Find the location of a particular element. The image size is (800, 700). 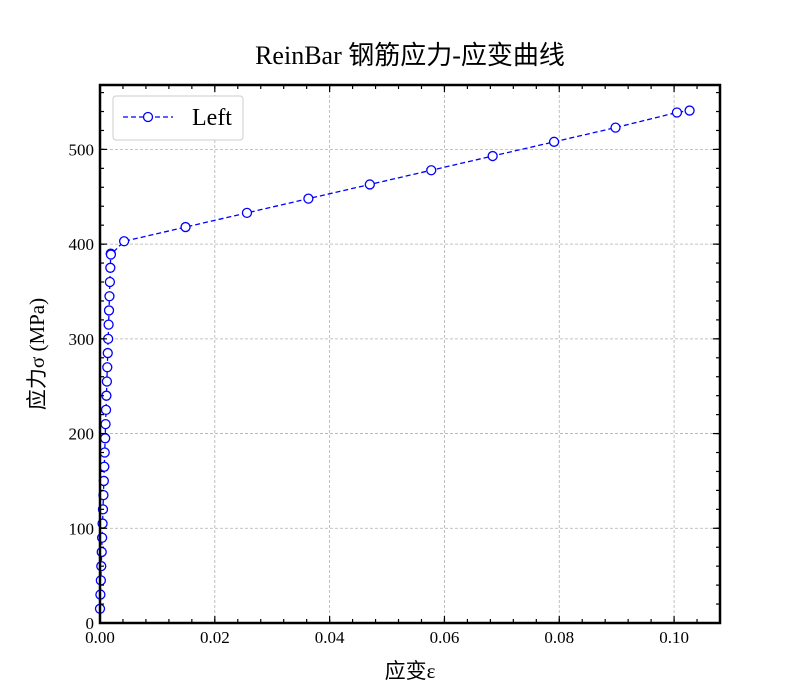

y-tick-label: 200 is located at coordinates (82, 434).